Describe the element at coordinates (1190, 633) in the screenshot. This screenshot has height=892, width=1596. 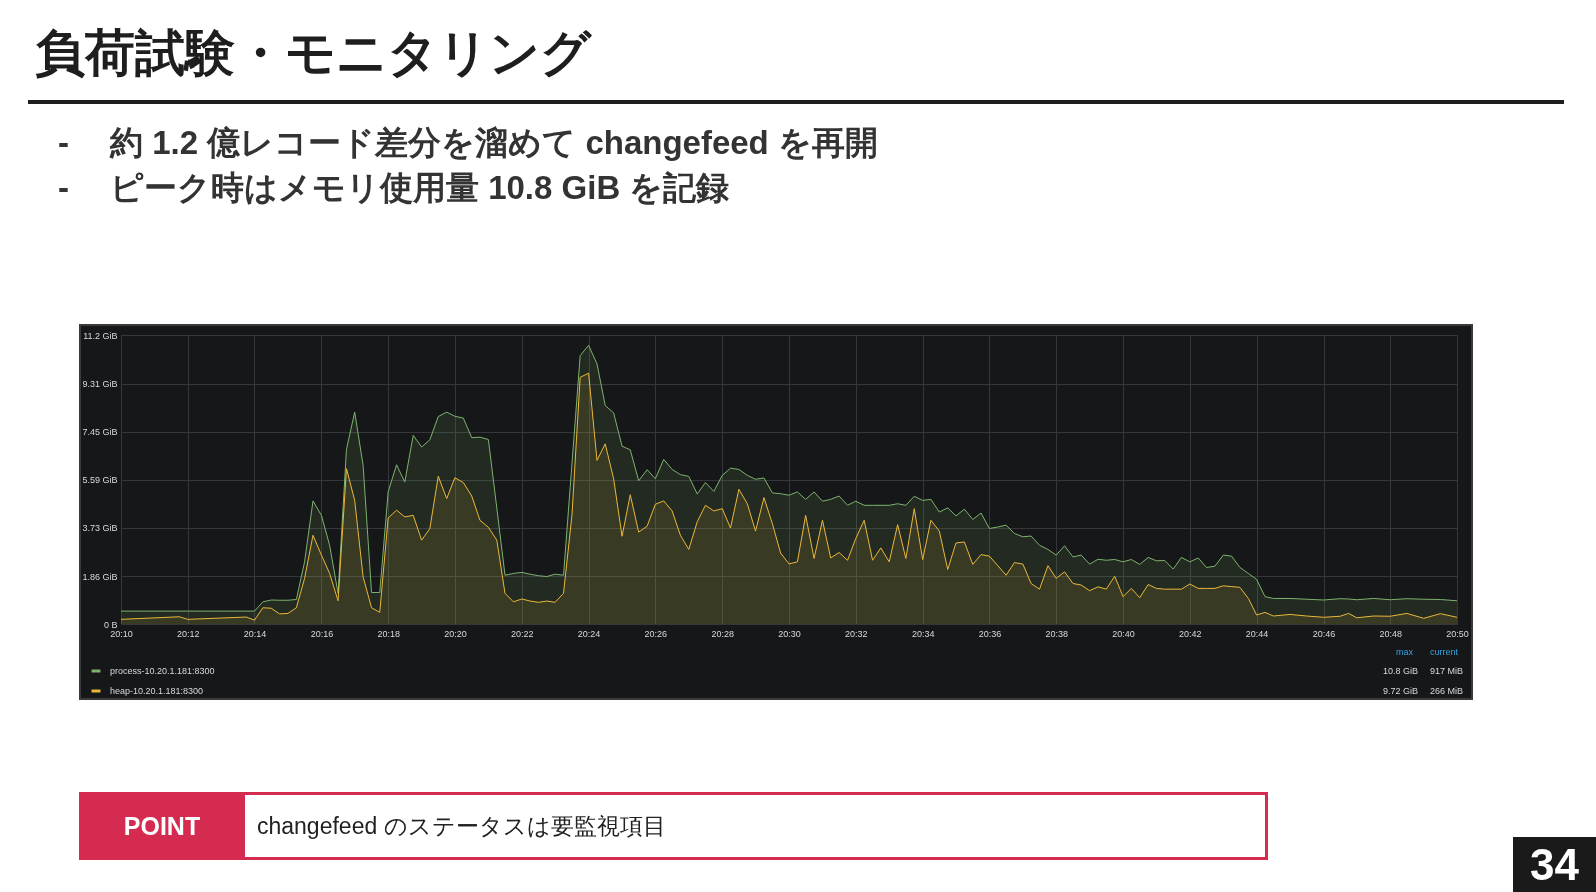
I see `x-tick-label: 20:42` at that location.